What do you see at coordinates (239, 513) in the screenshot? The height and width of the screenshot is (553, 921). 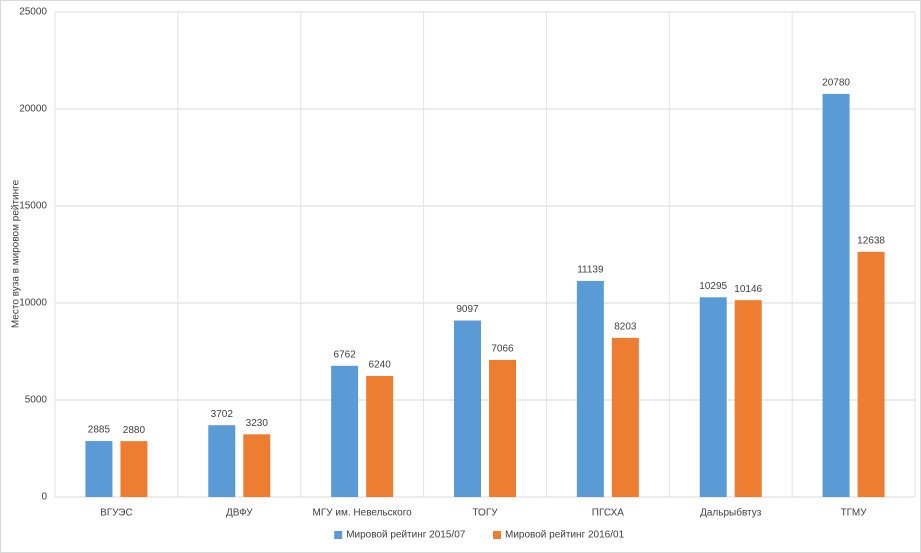 I see `x-tick-label: ДВФУ` at bounding box center [239, 513].